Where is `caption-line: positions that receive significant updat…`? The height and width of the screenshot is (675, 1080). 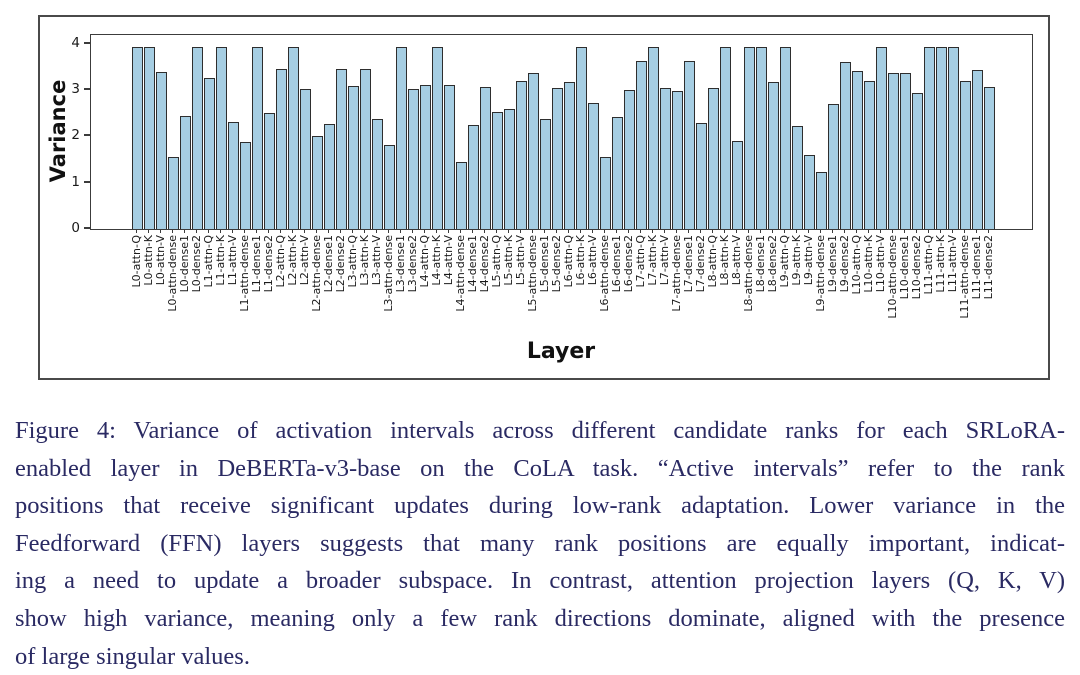 caption-line: positions that receive significant updat… is located at coordinates (540, 506).